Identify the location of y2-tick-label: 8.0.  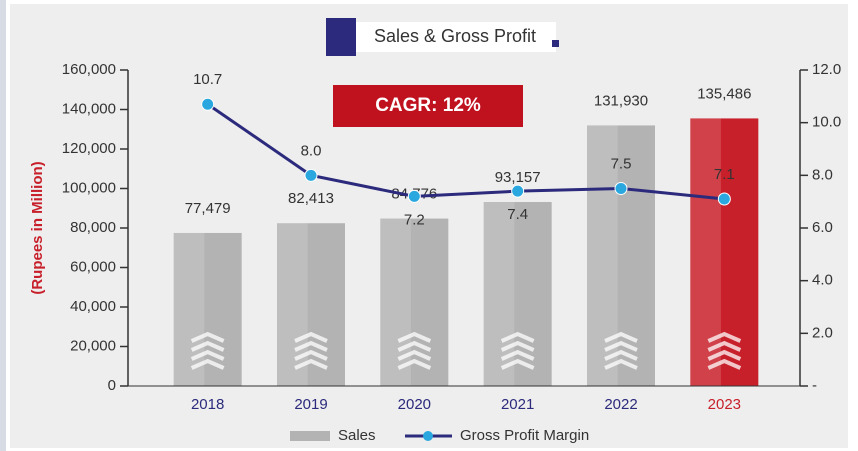
(822, 174).